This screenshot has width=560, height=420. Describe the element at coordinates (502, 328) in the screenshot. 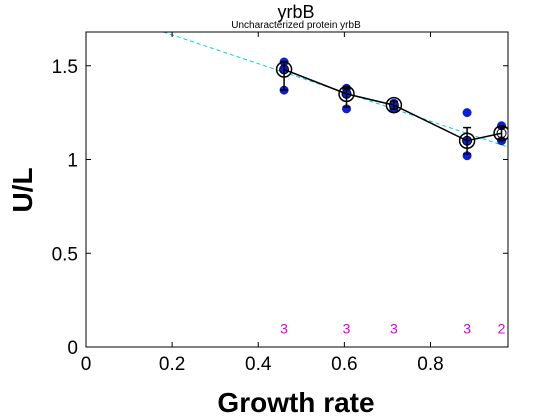

I see `sample-count-label: 2` at that location.